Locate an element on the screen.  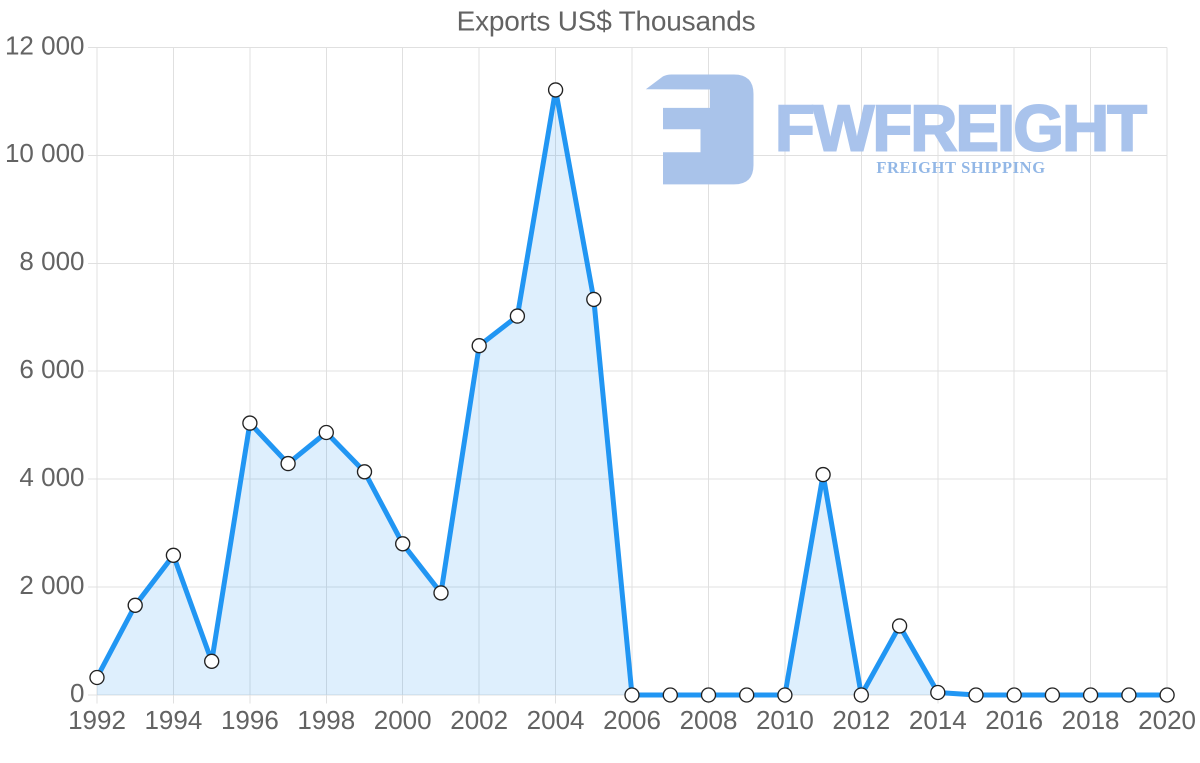
svg-text: 2002 is located at coordinates (479, 720).